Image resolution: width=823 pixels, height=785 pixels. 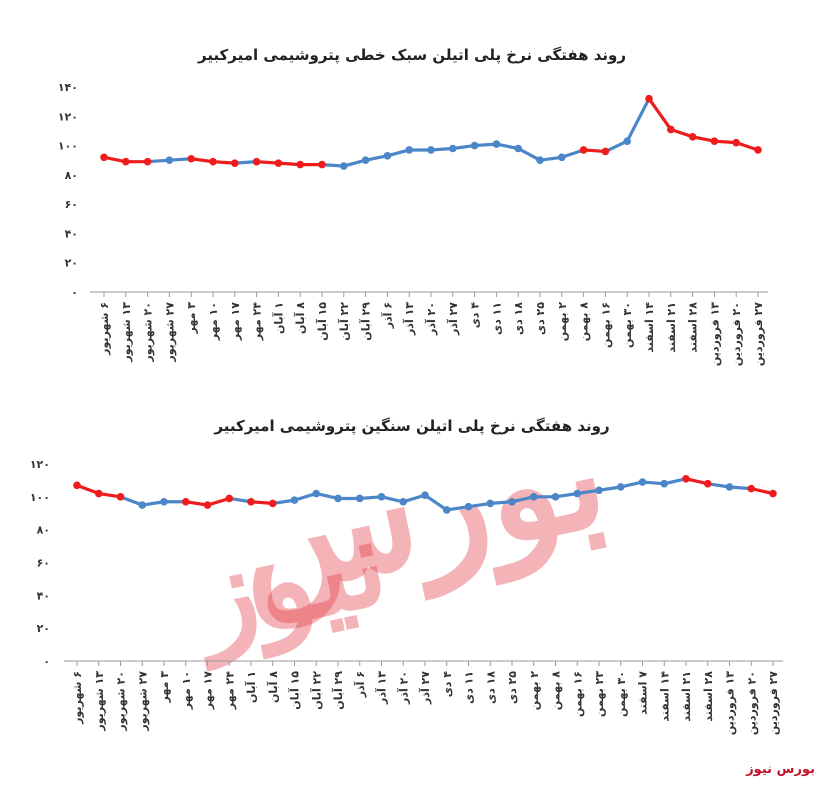 I want to click on x-tick-label: ۱۵ آبان, so click(x=322, y=321).